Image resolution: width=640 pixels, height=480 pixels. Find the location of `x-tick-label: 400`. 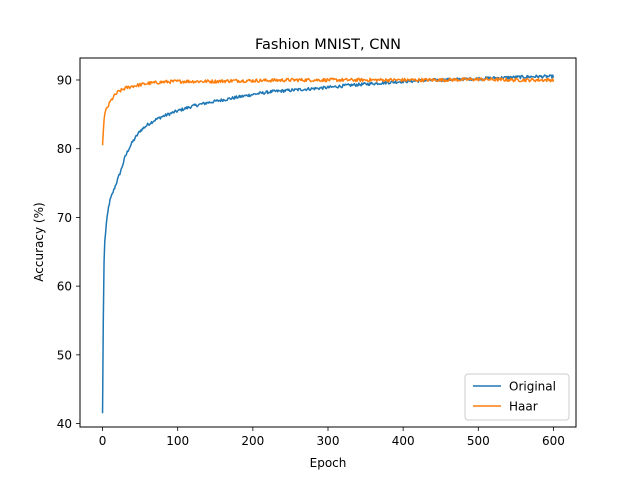

x-tick-label: 400 is located at coordinates (403, 441).